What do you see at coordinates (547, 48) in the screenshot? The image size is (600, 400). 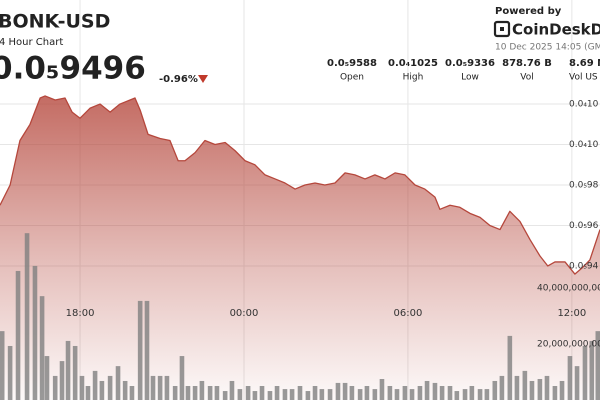 I see `timestamp: 10 Dec 2025 14:05 (GM` at bounding box center [547, 48].